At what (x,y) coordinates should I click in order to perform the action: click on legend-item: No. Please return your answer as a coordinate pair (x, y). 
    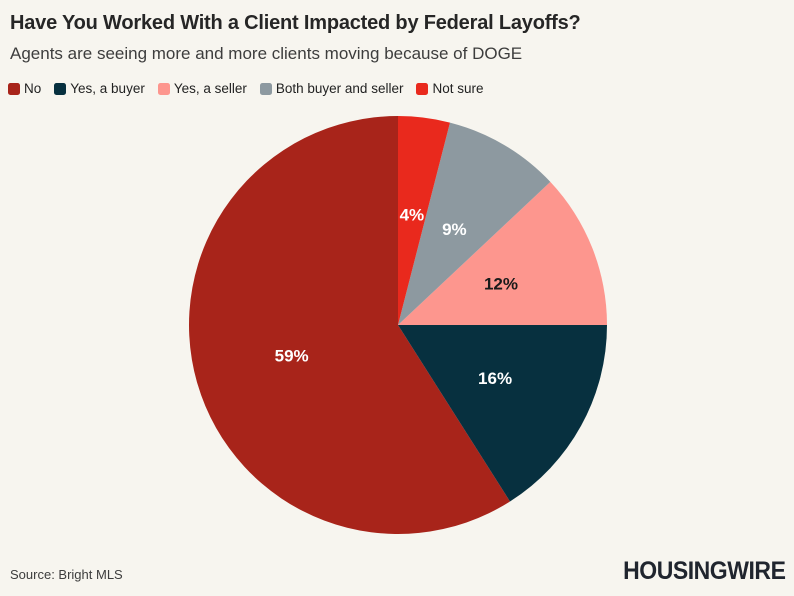
    Looking at the image, I should click on (24, 88).